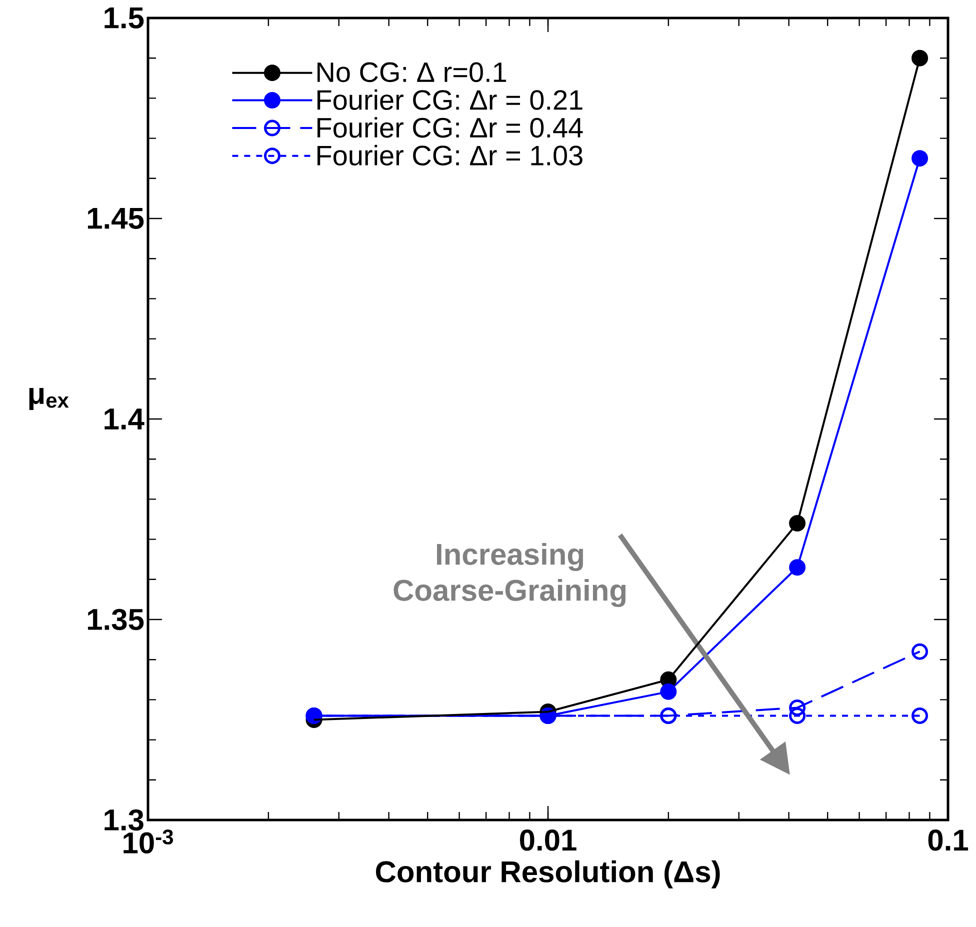  Describe the element at coordinates (124, 419) in the screenshot. I see `y-tick-label: 1.4` at that location.